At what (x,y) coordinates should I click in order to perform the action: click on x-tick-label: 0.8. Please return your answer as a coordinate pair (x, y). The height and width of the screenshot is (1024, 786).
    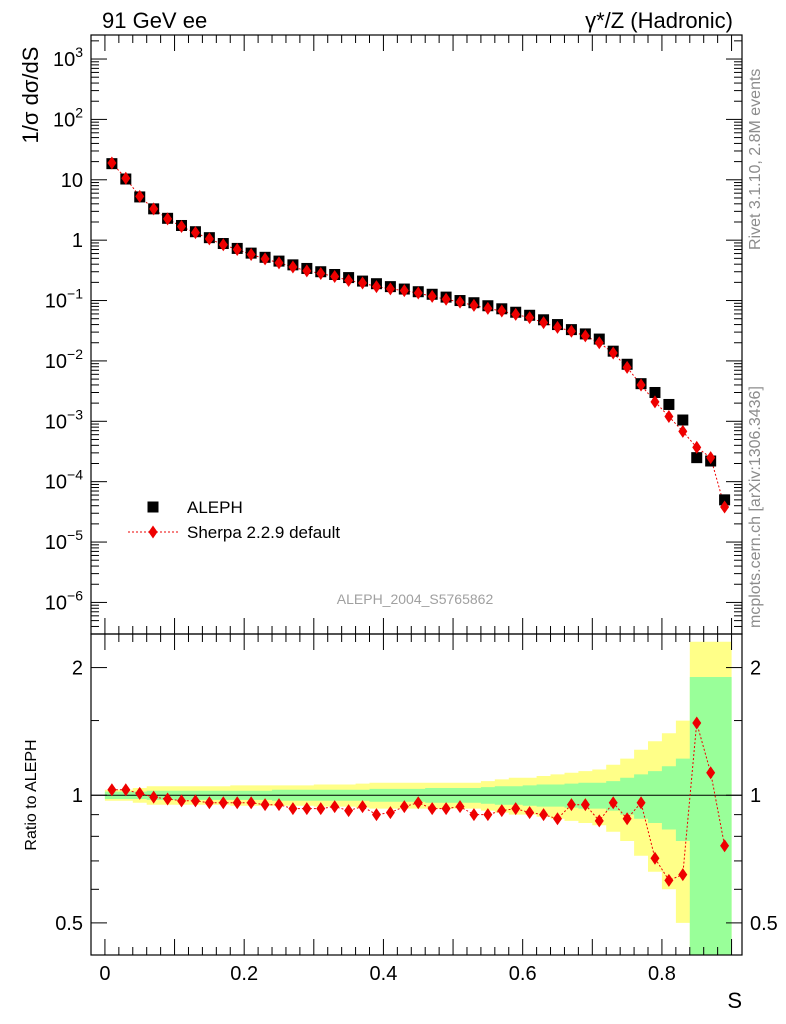
    Looking at the image, I should click on (662, 974).